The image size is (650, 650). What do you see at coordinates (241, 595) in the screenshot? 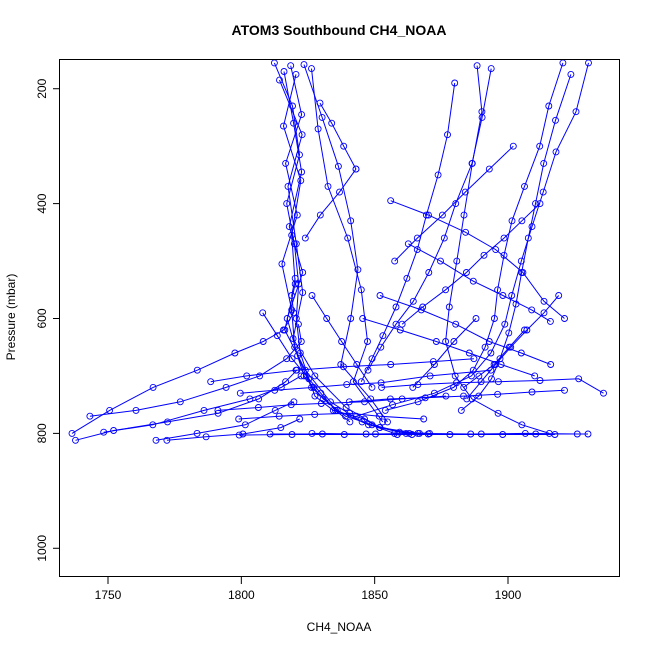
I see `x-tick-label: 1800` at bounding box center [241, 595].